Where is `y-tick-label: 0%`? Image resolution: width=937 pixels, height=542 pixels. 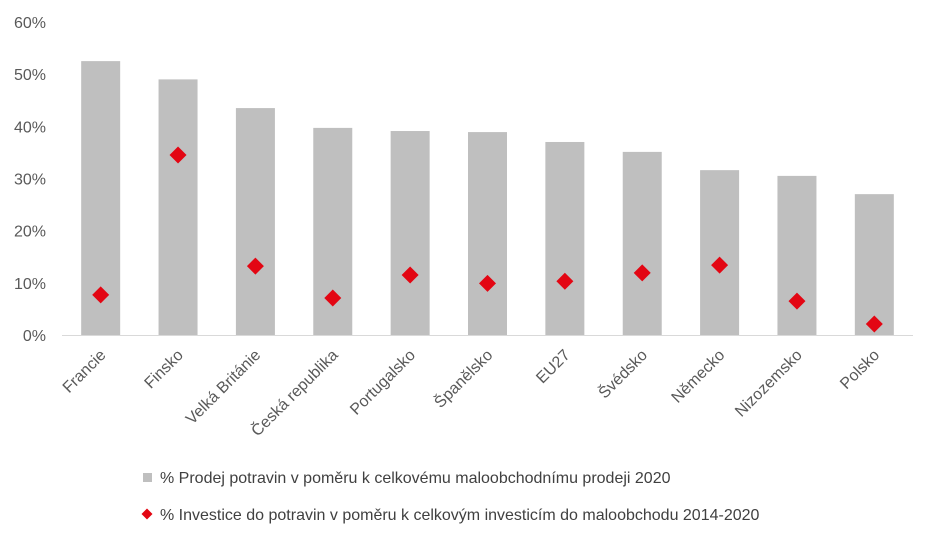 y-tick-label: 0% is located at coordinates (34, 336).